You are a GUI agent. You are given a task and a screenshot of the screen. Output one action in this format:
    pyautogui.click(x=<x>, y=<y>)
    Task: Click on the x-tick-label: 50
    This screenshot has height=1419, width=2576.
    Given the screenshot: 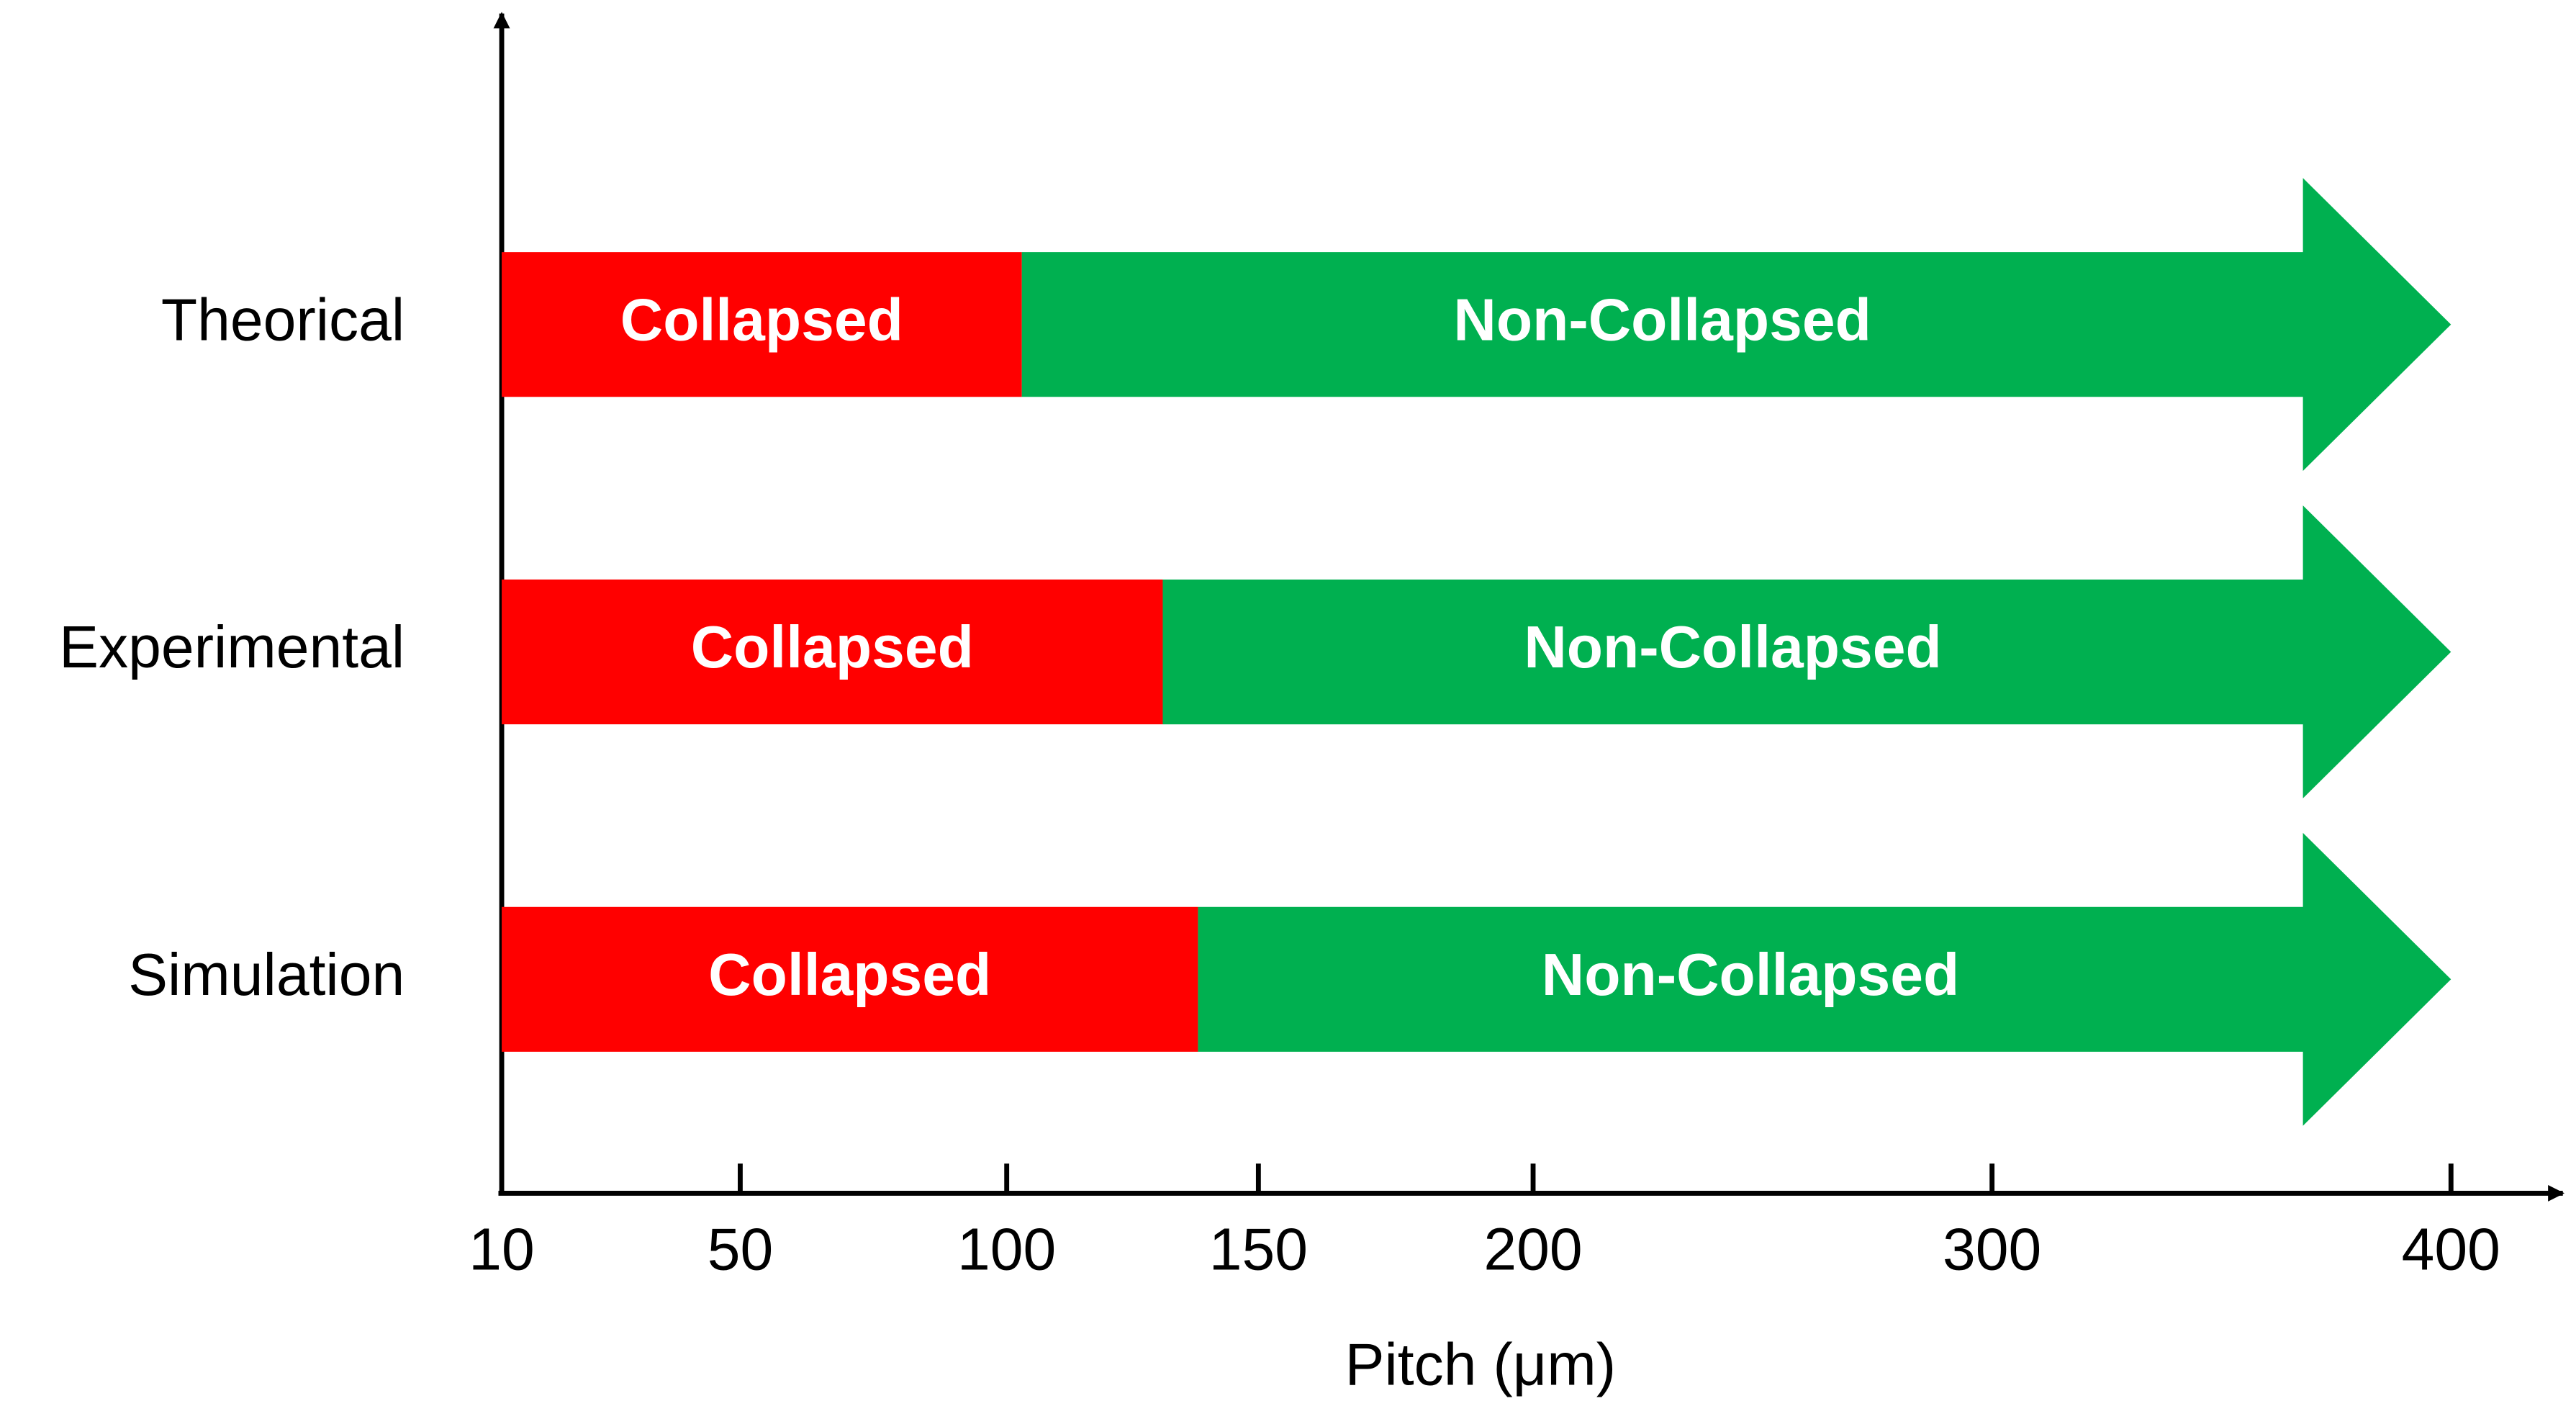 What is the action you would take?
    pyautogui.click(x=741, y=1250)
    